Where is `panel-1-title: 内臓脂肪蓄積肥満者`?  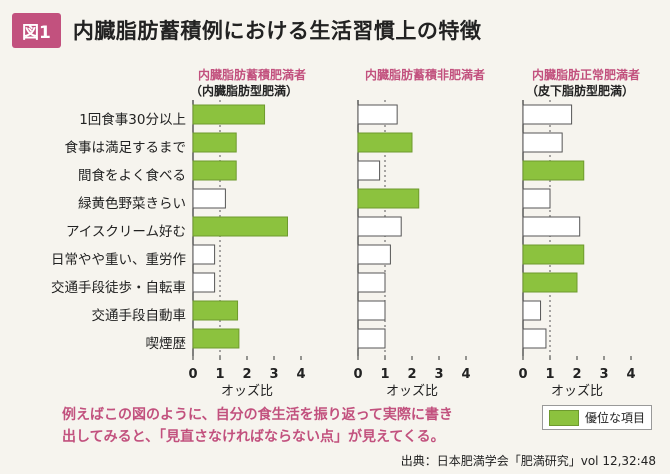 panel-1-title: 内臓脂肪蓄積肥満者 is located at coordinates (252, 75).